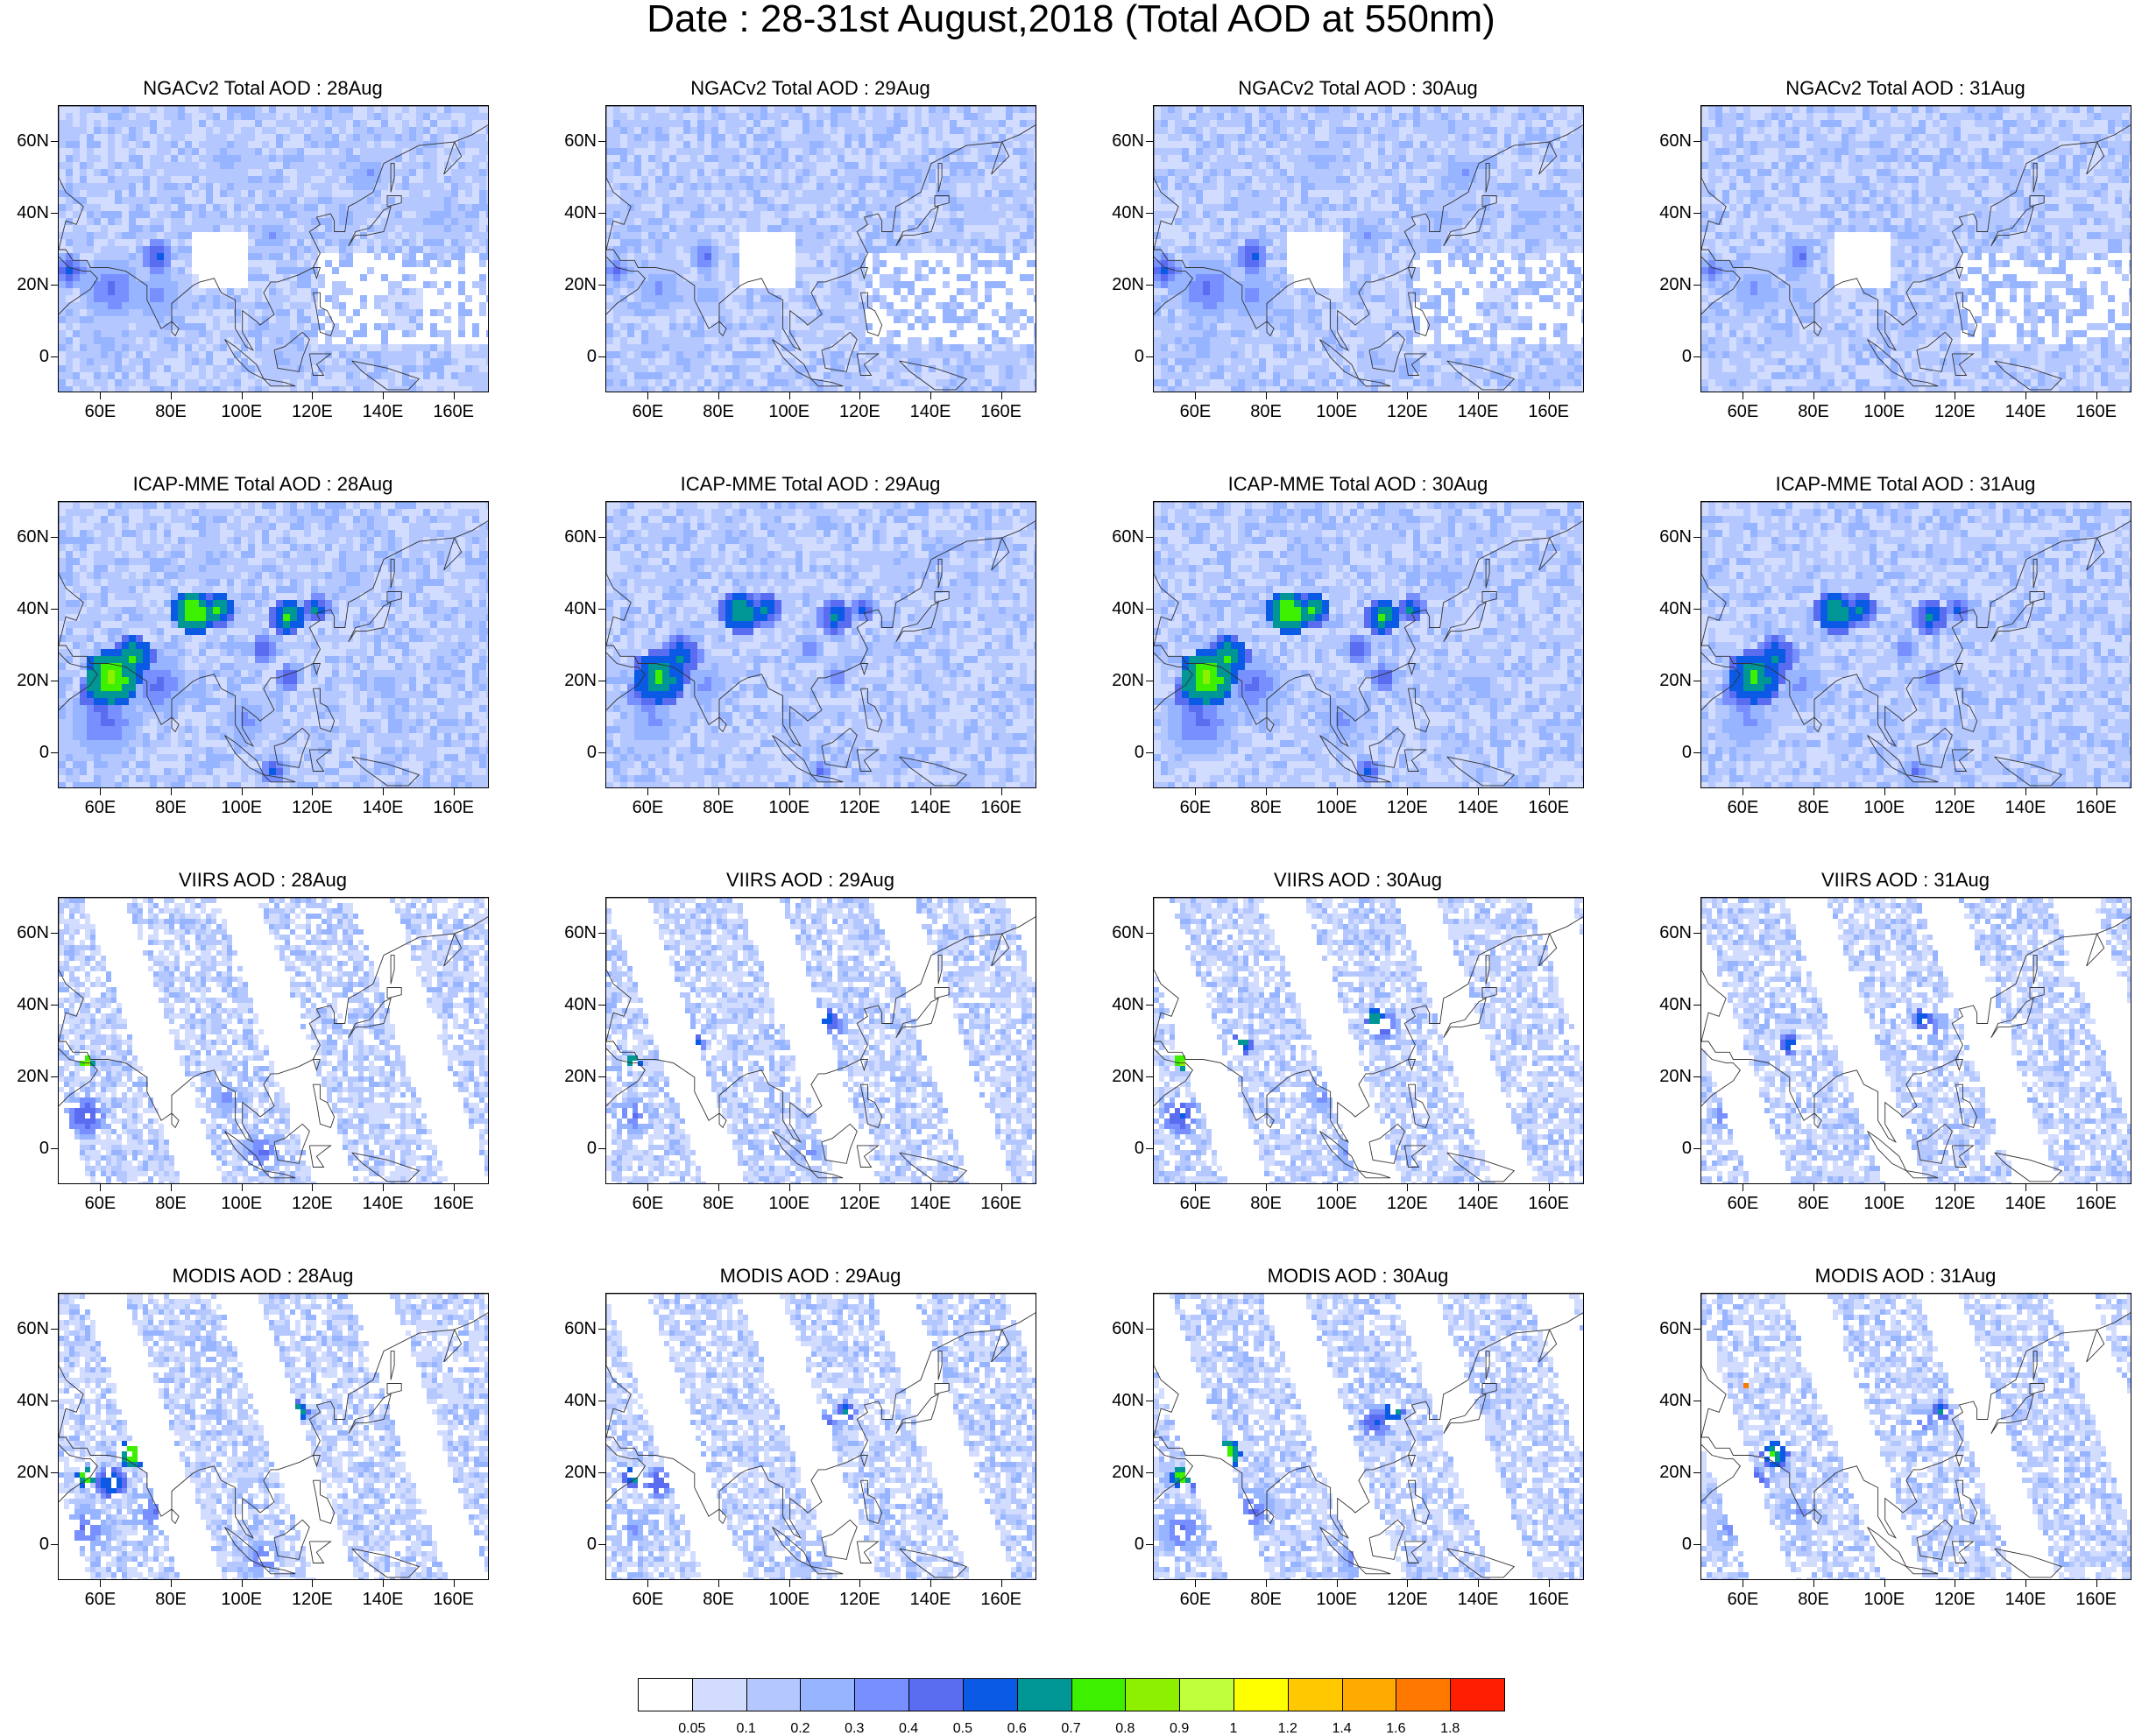 This screenshot has height=1736, width=2142. Describe the element at coordinates (1358, 1276) in the screenshot. I see `panel-title: MODIS AOD : 30Aug` at that location.